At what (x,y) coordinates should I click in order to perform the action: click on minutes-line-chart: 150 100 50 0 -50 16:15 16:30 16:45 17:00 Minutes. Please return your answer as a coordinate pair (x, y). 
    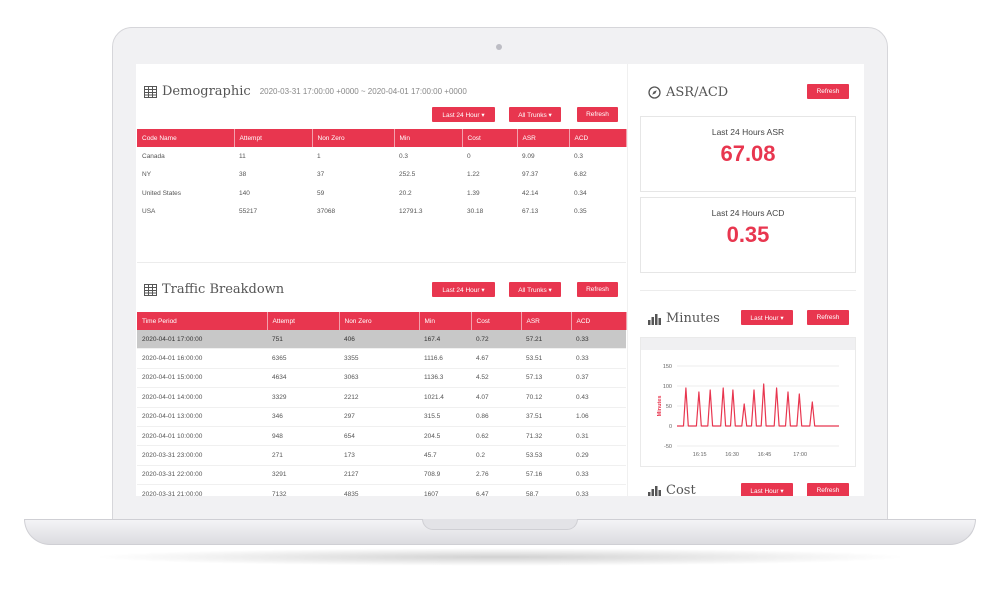
    Looking at the image, I should click on (748, 411).